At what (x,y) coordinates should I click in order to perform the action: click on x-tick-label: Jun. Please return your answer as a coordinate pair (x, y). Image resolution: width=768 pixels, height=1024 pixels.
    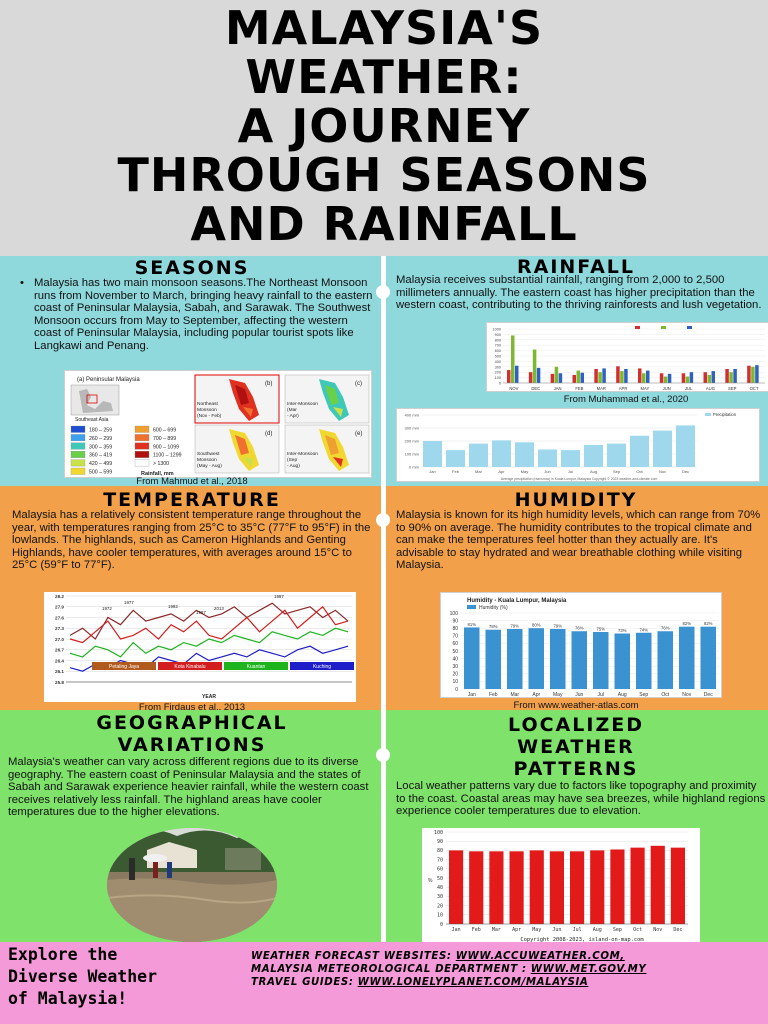
    Looking at the image, I should click on (579, 695).